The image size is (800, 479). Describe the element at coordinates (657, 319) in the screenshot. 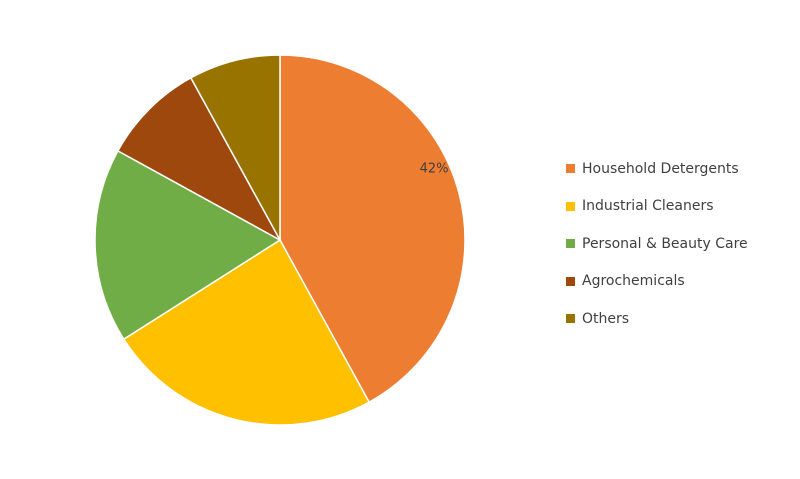

I see `legend-item: Others` at that location.